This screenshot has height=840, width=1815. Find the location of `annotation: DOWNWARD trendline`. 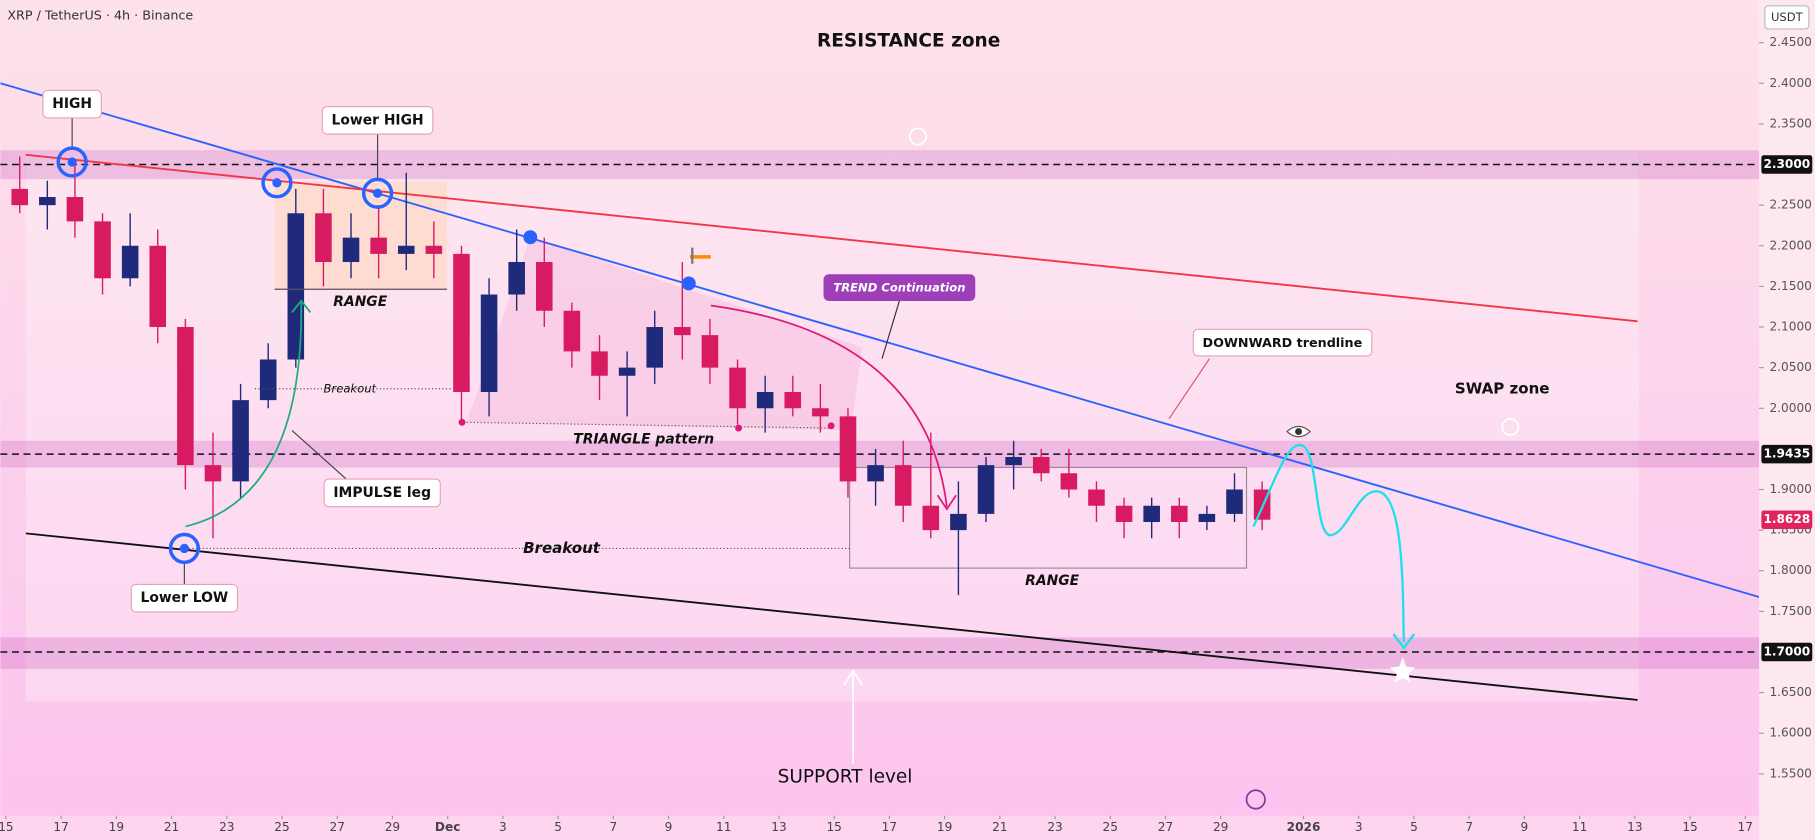

annotation: DOWNWARD trendline is located at coordinates (1282, 342).